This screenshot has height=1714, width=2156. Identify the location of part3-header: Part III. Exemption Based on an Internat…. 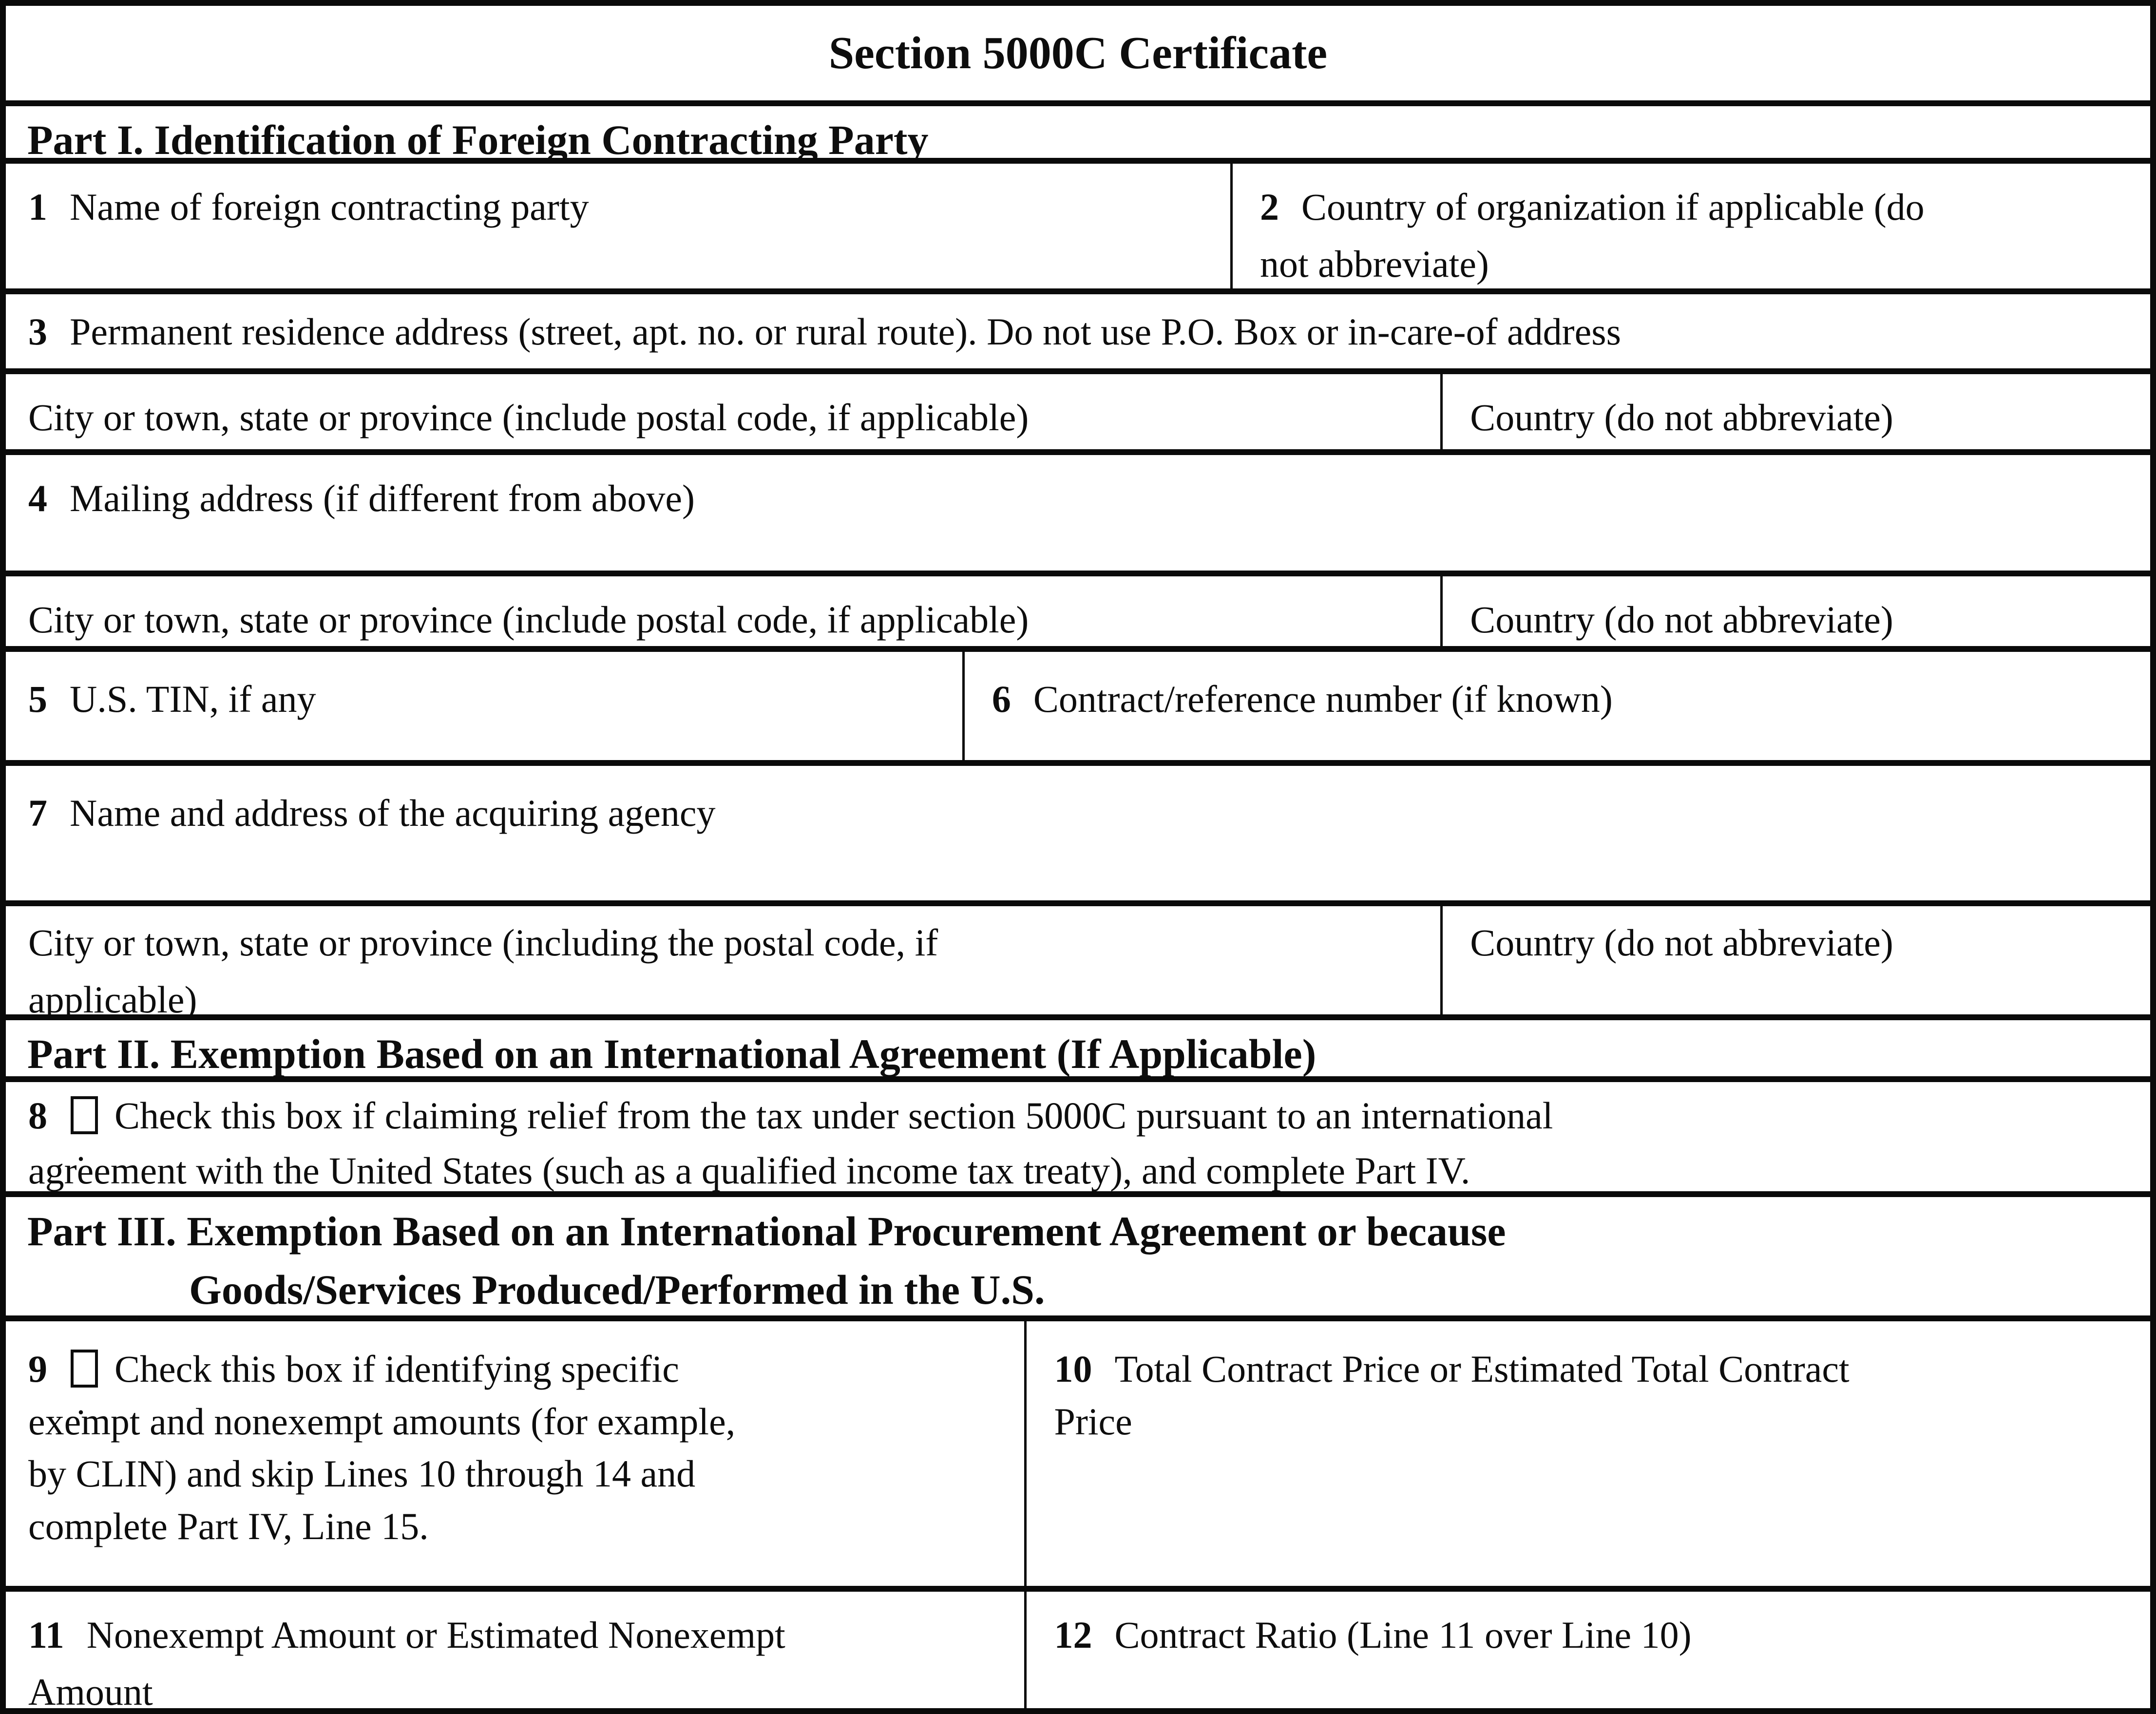
(1078, 1256).